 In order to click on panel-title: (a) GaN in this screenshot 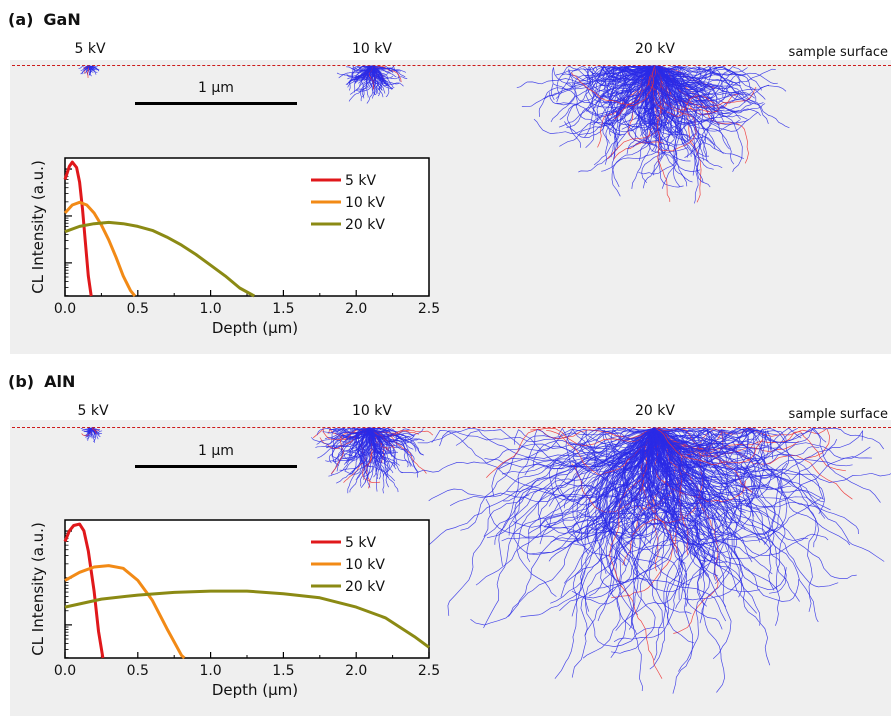, I will do `click(44, 19)`.